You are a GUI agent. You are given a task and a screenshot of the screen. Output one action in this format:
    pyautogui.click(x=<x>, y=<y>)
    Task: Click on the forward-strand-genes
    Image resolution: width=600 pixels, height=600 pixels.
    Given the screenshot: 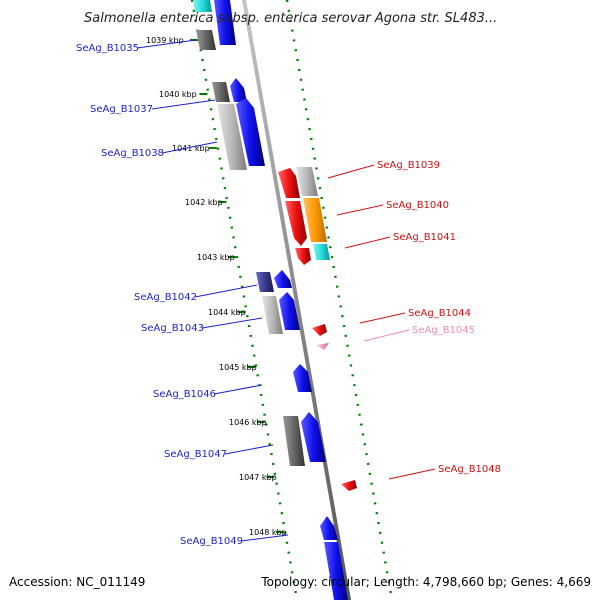 What is the action you would take?
    pyautogui.click(x=317, y=329)
    